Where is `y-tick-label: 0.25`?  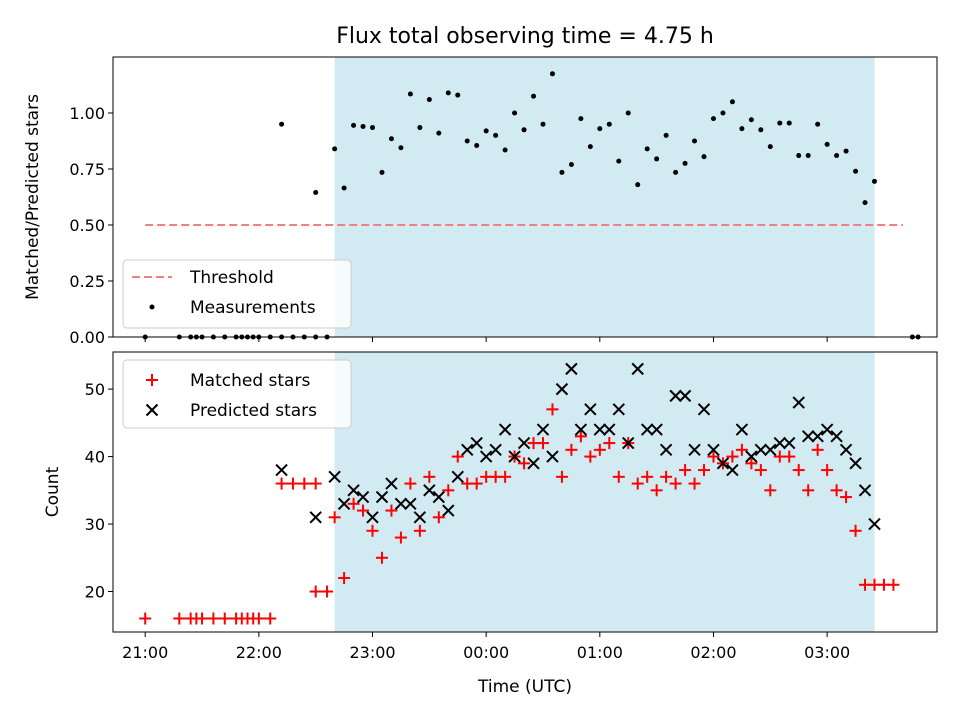 y-tick-label: 0.25 is located at coordinates (87, 281).